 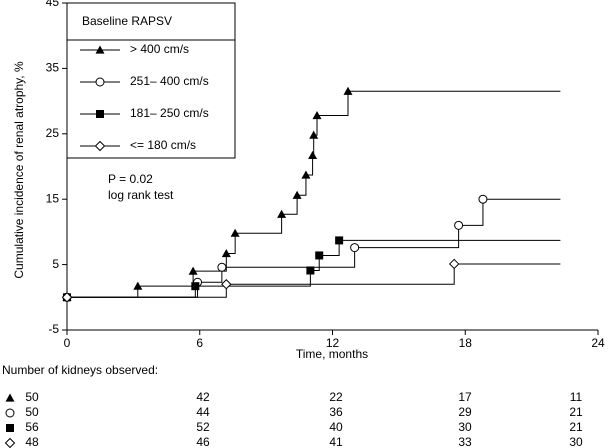 I want to click on risk-table-title: Number of kidneys observed:, so click(x=80, y=370).